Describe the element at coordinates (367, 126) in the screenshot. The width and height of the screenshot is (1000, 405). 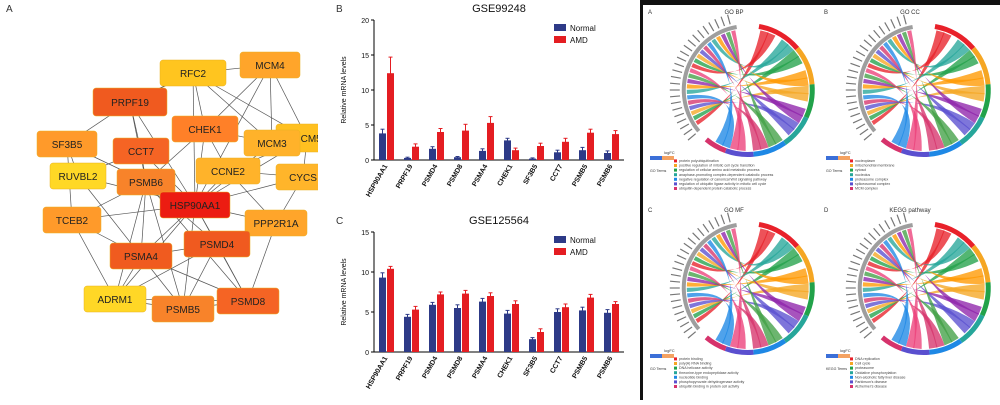
I see `y-tick-label: 5` at that location.